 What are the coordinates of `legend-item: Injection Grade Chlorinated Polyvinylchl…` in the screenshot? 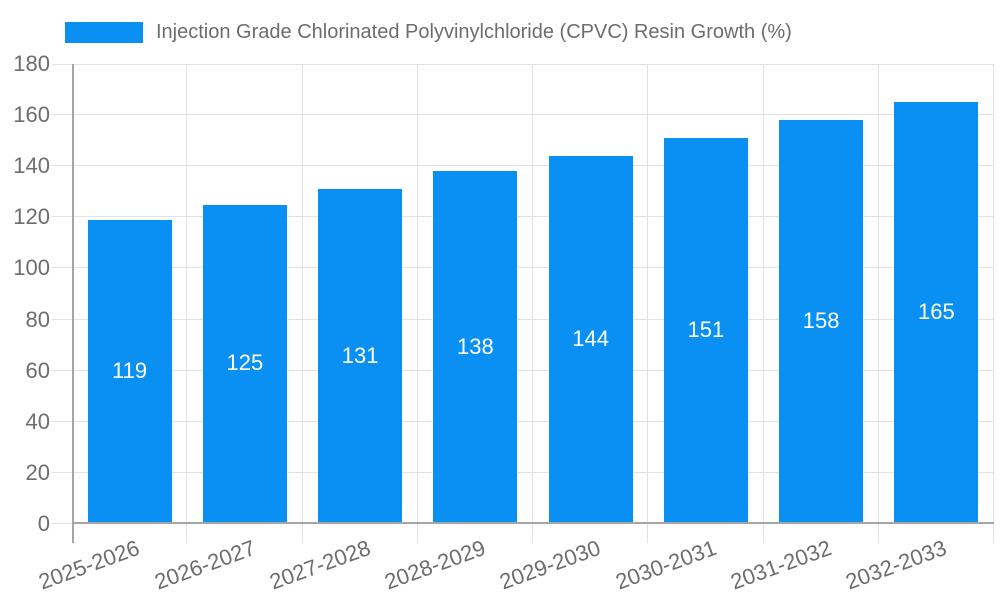 It's located at (428, 32).